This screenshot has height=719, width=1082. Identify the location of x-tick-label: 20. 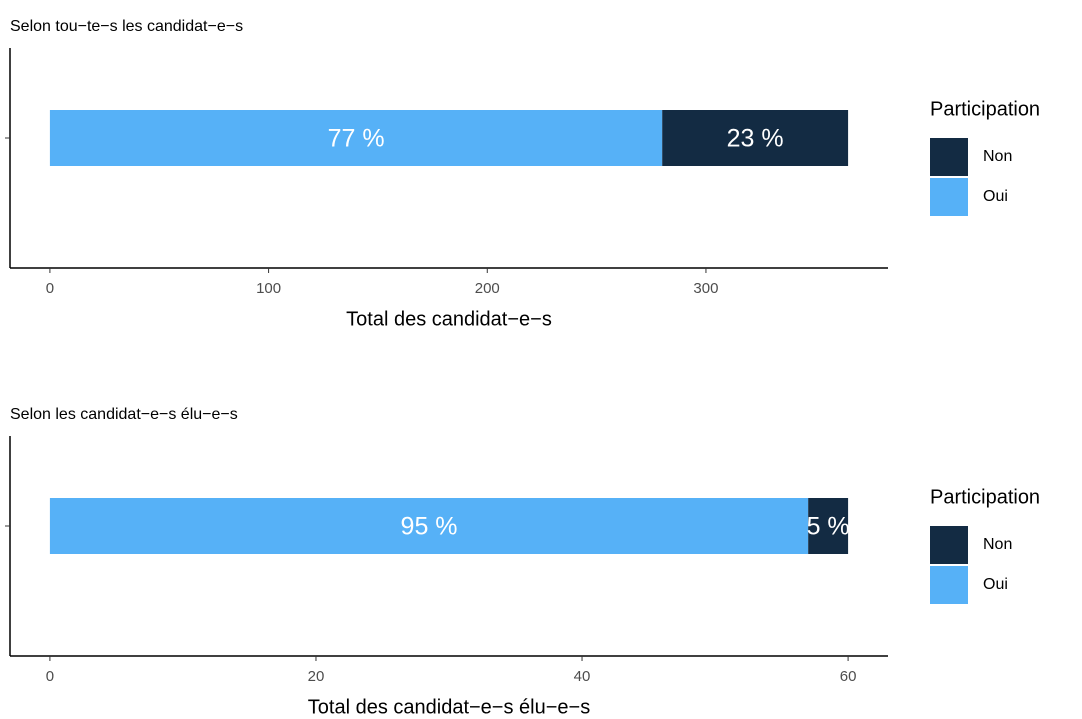
(316, 676).